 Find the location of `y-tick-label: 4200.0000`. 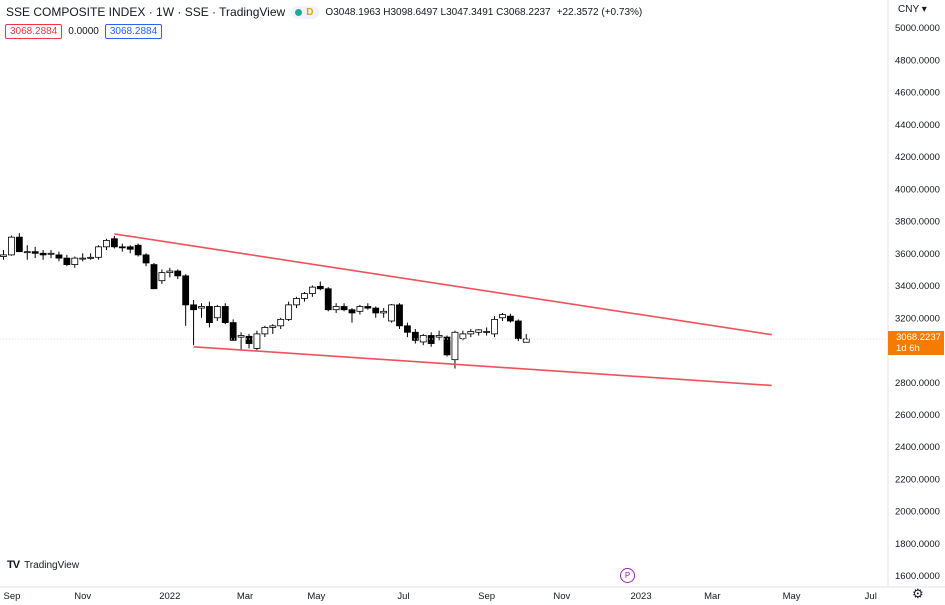

y-tick-label: 4200.0000 is located at coordinates (917, 157).